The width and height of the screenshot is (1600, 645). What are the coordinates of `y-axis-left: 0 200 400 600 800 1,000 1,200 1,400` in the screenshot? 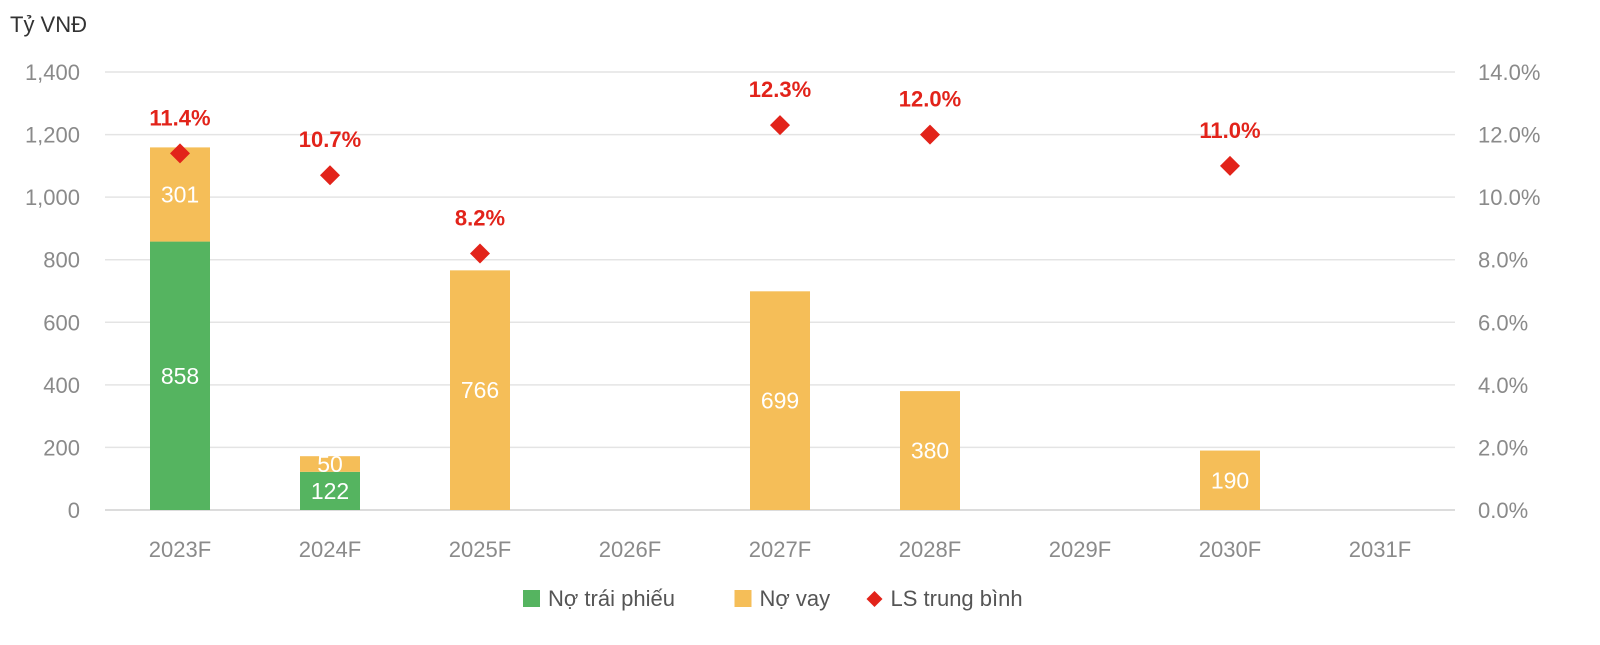 It's located at (52, 291).